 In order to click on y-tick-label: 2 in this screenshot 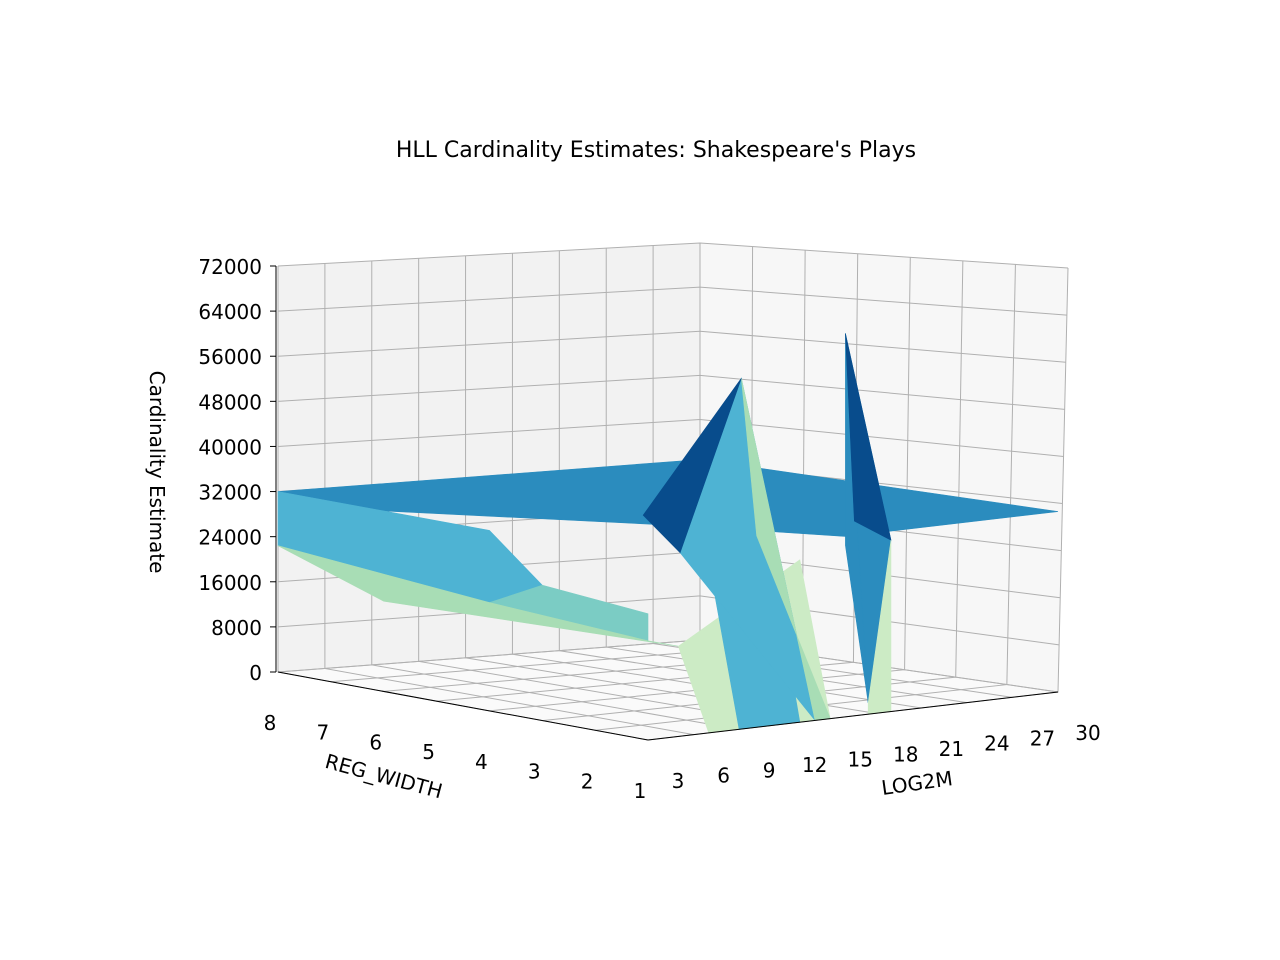, I will do `click(587, 781)`.